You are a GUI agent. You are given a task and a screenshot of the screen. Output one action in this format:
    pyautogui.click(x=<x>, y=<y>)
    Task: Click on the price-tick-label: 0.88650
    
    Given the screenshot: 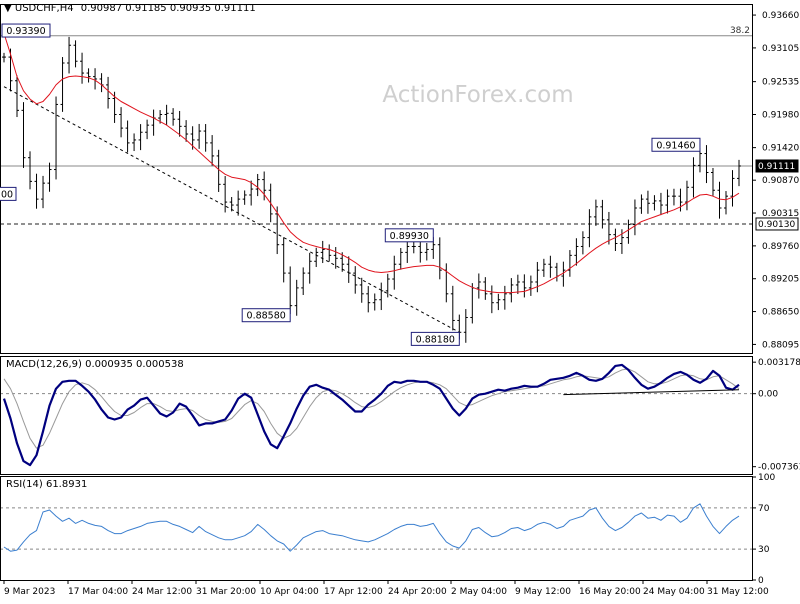 What is the action you would take?
    pyautogui.click(x=780, y=313)
    